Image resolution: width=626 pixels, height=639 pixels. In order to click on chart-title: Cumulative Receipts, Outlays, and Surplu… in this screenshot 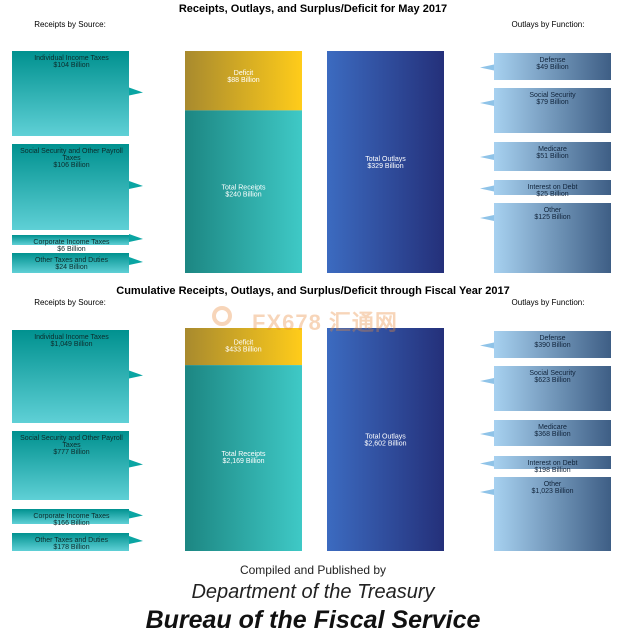, I will do `click(312, 291)`.